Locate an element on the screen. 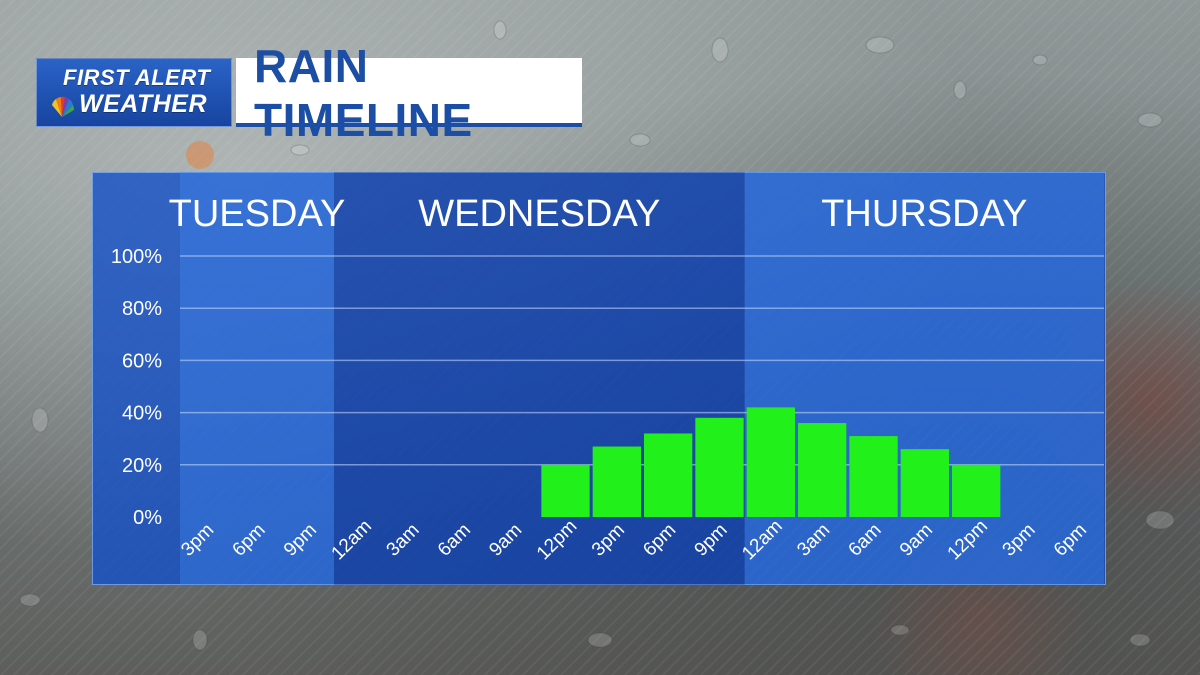 The width and height of the screenshot is (1200, 675). day-label: THURSDAY is located at coordinates (924, 214).